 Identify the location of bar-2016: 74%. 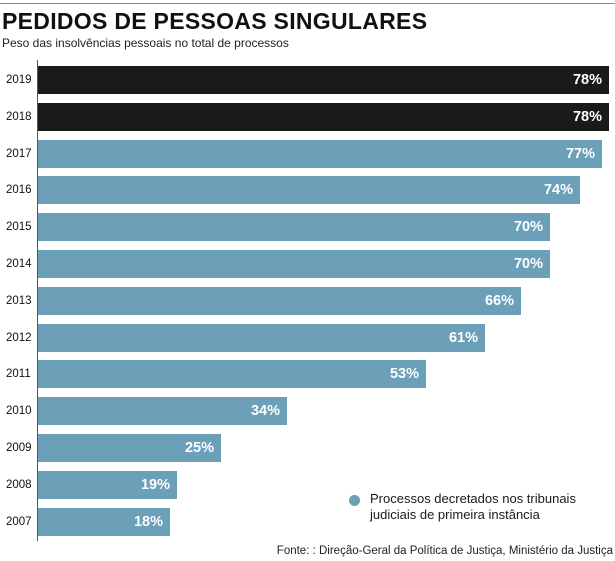
(309, 190).